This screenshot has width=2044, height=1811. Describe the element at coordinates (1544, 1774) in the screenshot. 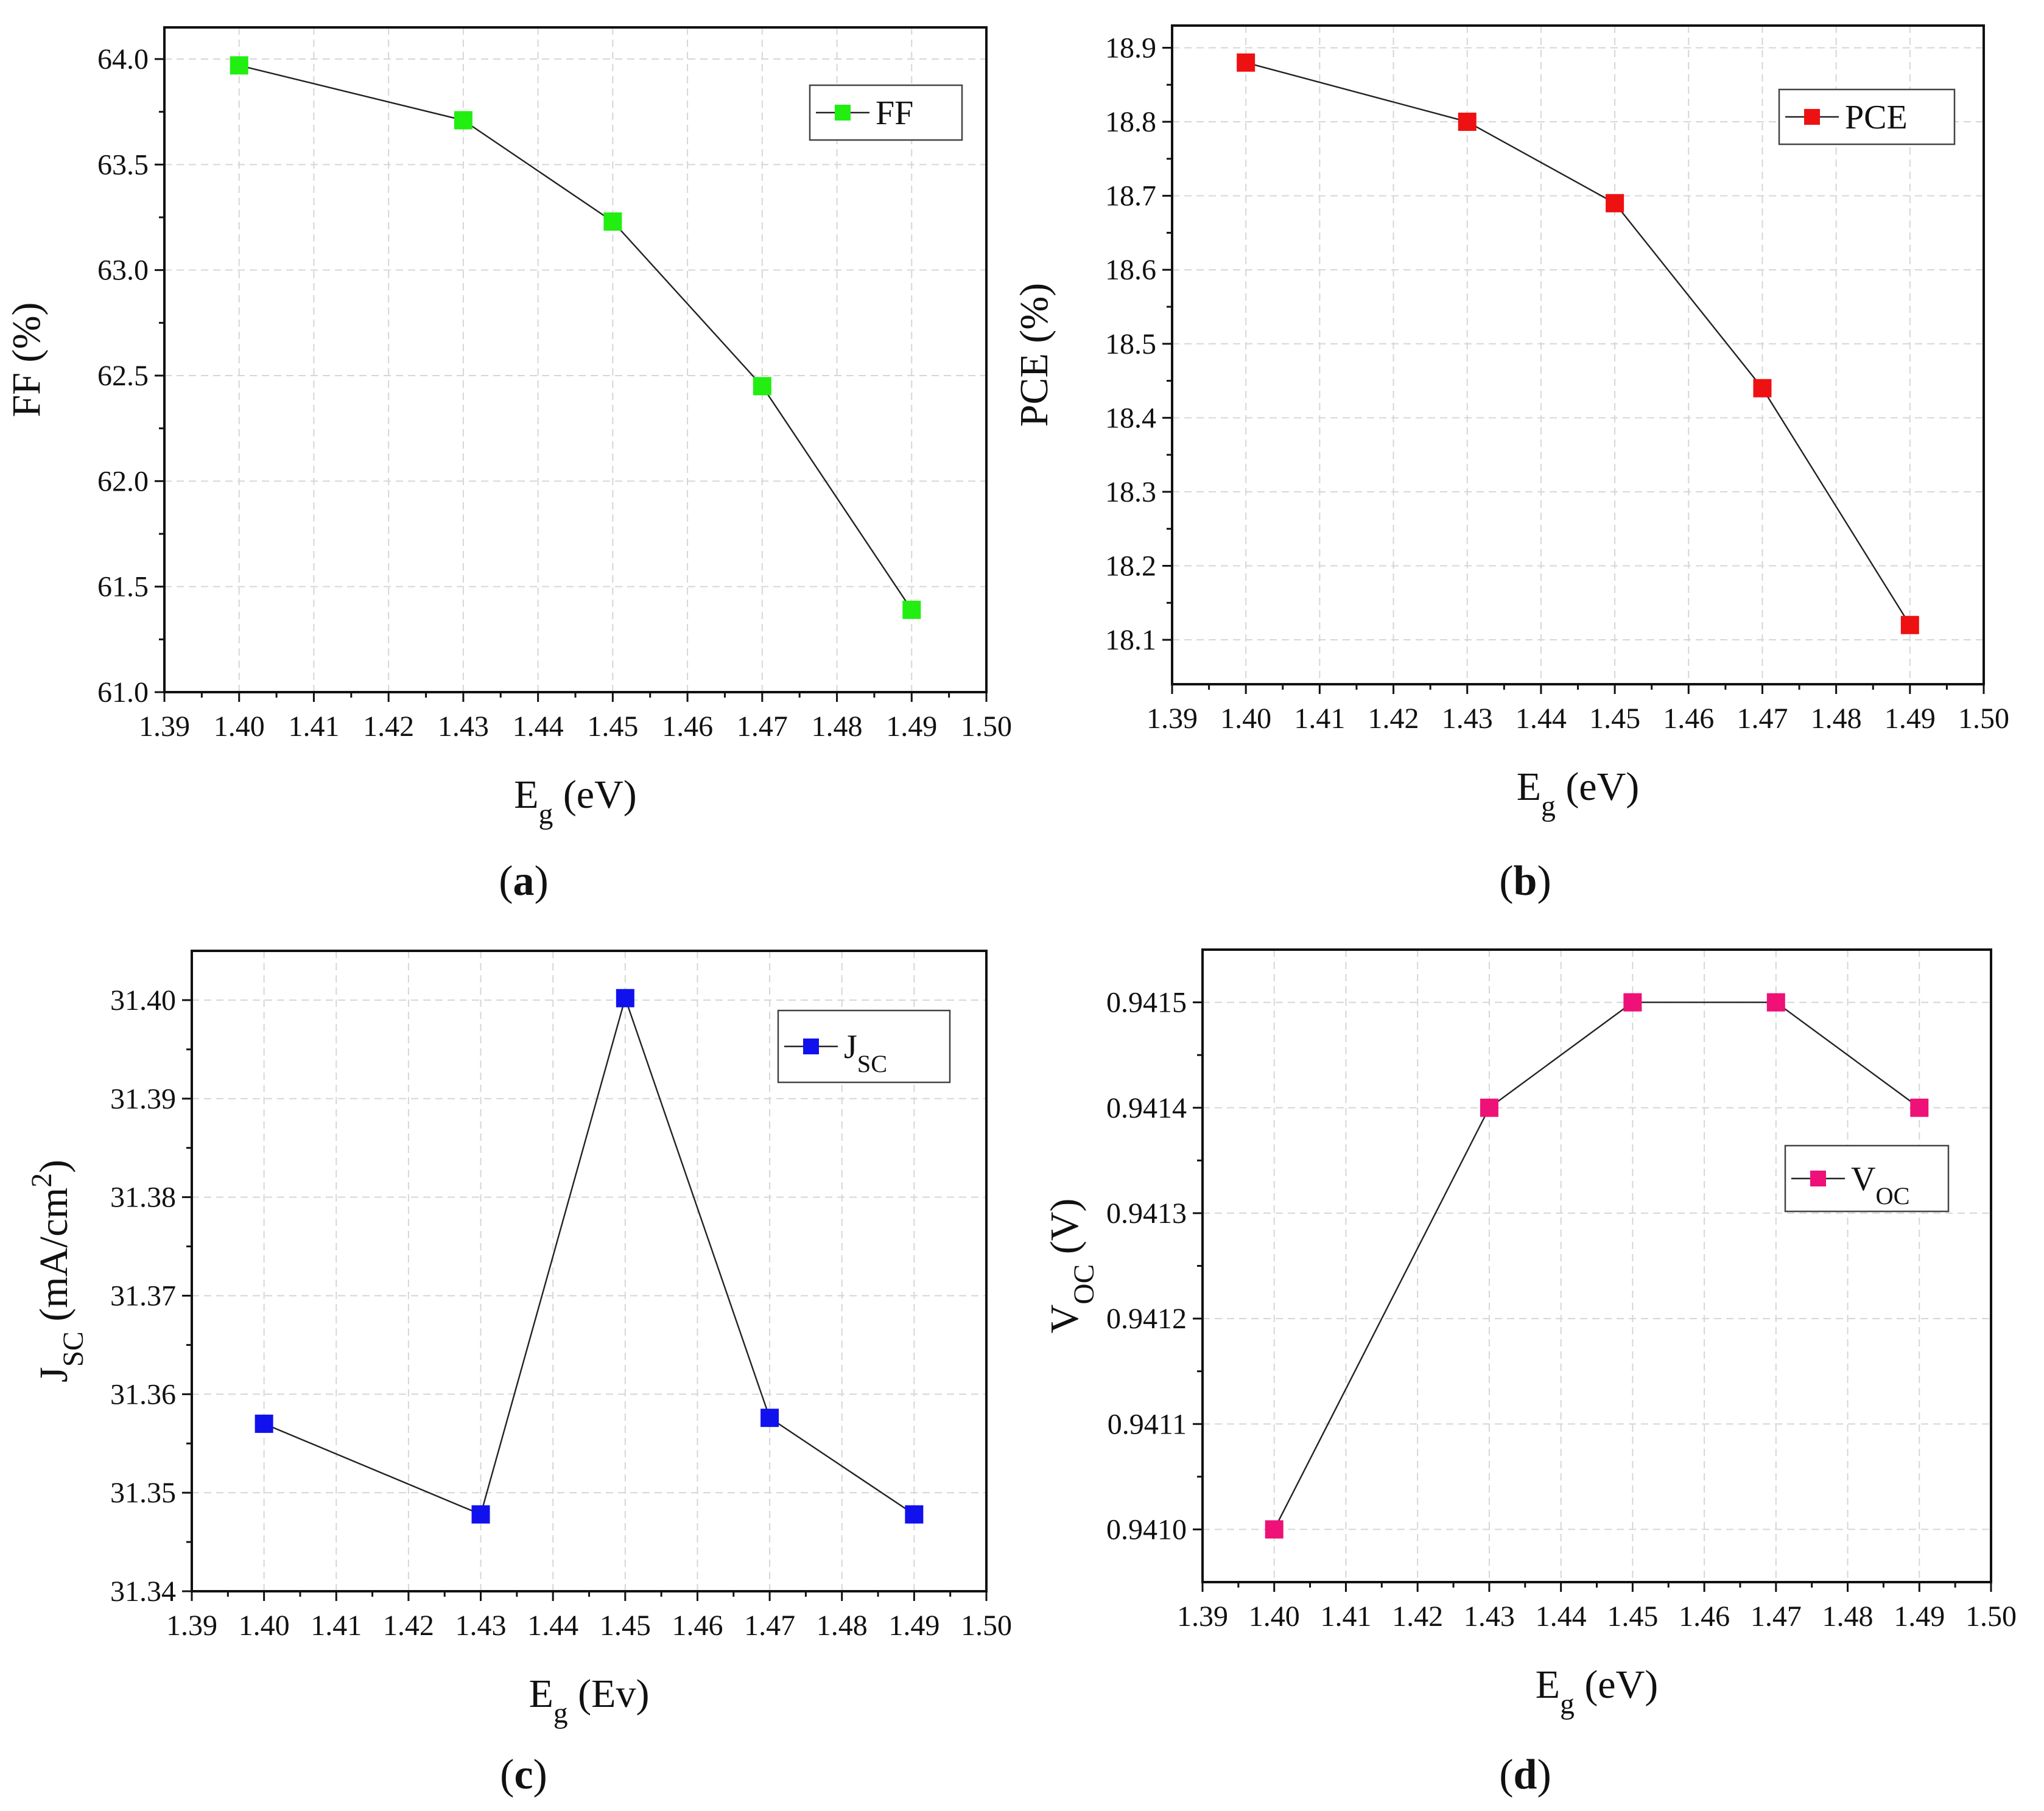

I see `panel-label-close: )` at that location.